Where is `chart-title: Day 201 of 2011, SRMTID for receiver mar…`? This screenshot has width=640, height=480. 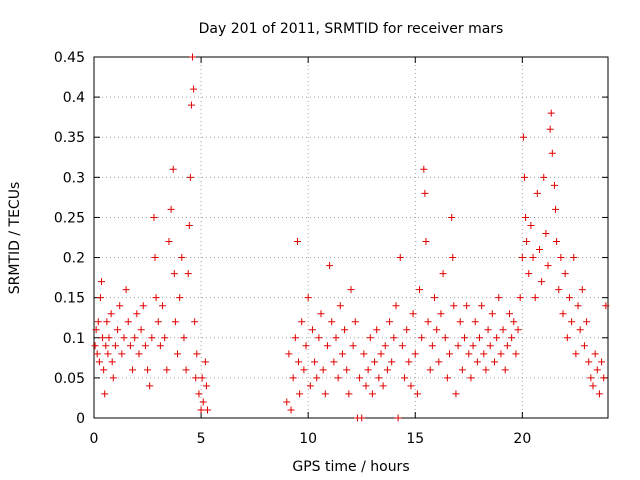
chart-title: Day 201 of 2011, SRMTID for receiver mar… is located at coordinates (351, 29).